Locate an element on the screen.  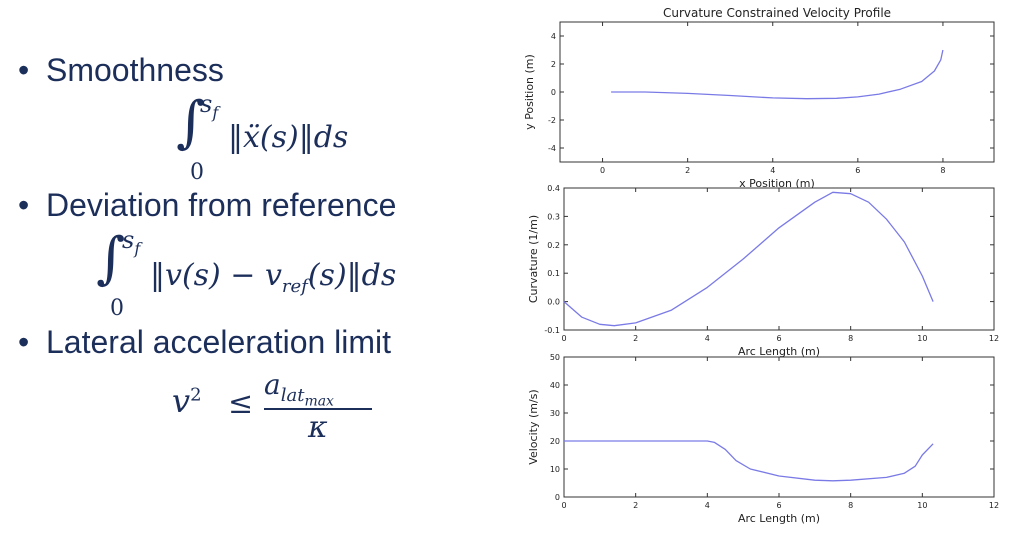
bullet-smoothness: • Smoothness is located at coordinates (121, 70).